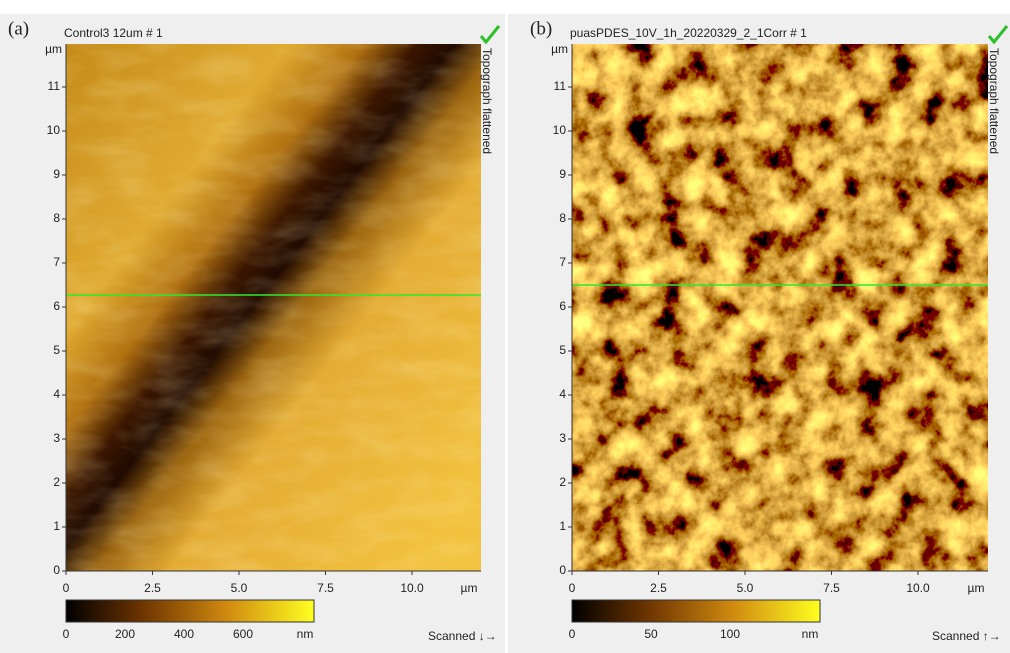  What do you see at coordinates (243, 634) in the screenshot?
I see `colorbar-tick-label: 600` at bounding box center [243, 634].